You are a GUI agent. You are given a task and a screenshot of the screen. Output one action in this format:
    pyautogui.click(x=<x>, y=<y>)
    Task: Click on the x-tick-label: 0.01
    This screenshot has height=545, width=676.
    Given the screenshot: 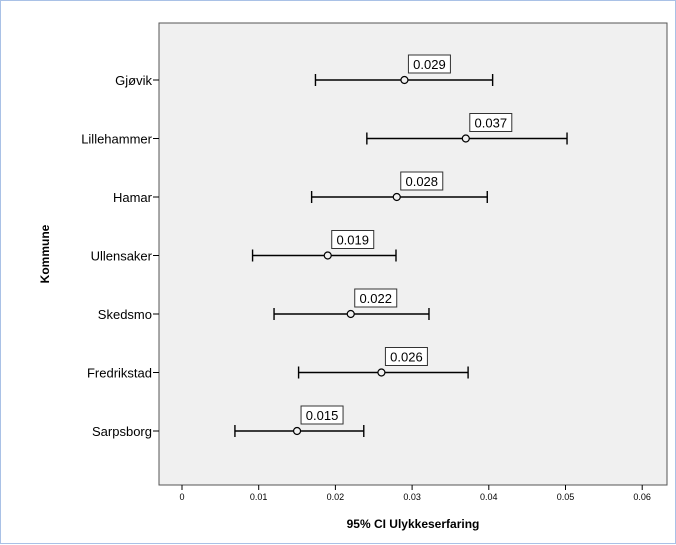 What is the action you would take?
    pyautogui.click(x=259, y=497)
    